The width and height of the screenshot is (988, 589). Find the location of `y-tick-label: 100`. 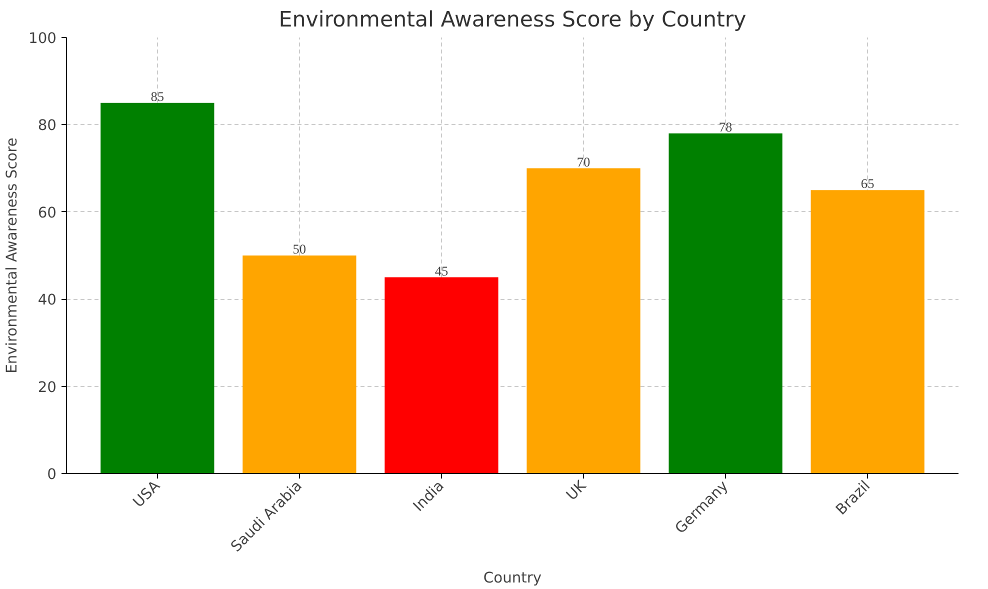

y-tick-label: 100 is located at coordinates (42, 38).